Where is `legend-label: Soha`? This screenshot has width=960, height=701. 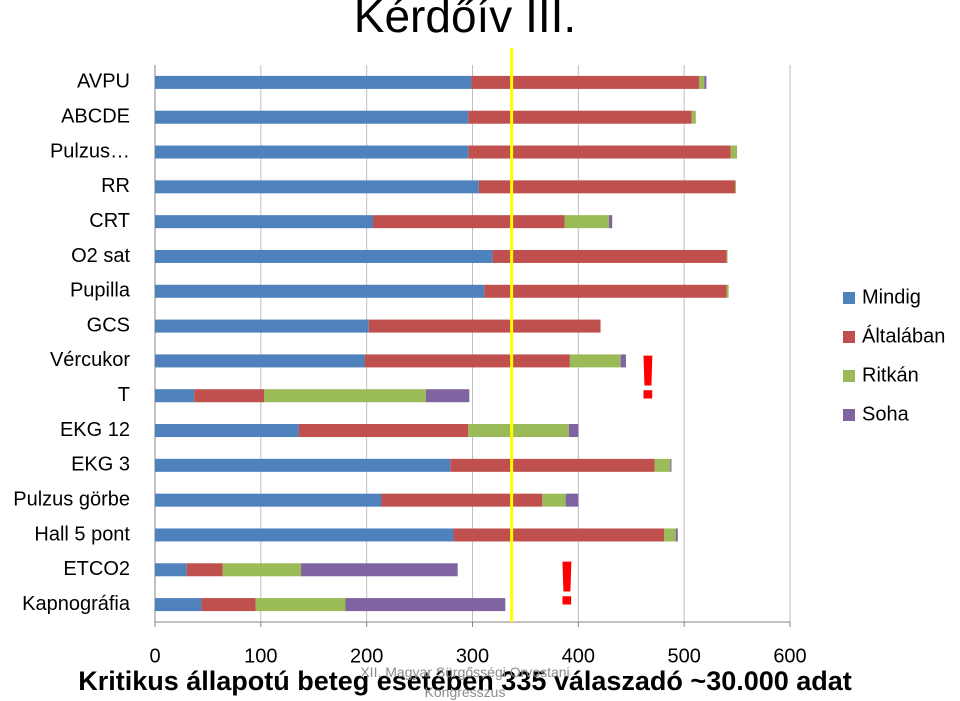 legend-label: Soha is located at coordinates (886, 414).